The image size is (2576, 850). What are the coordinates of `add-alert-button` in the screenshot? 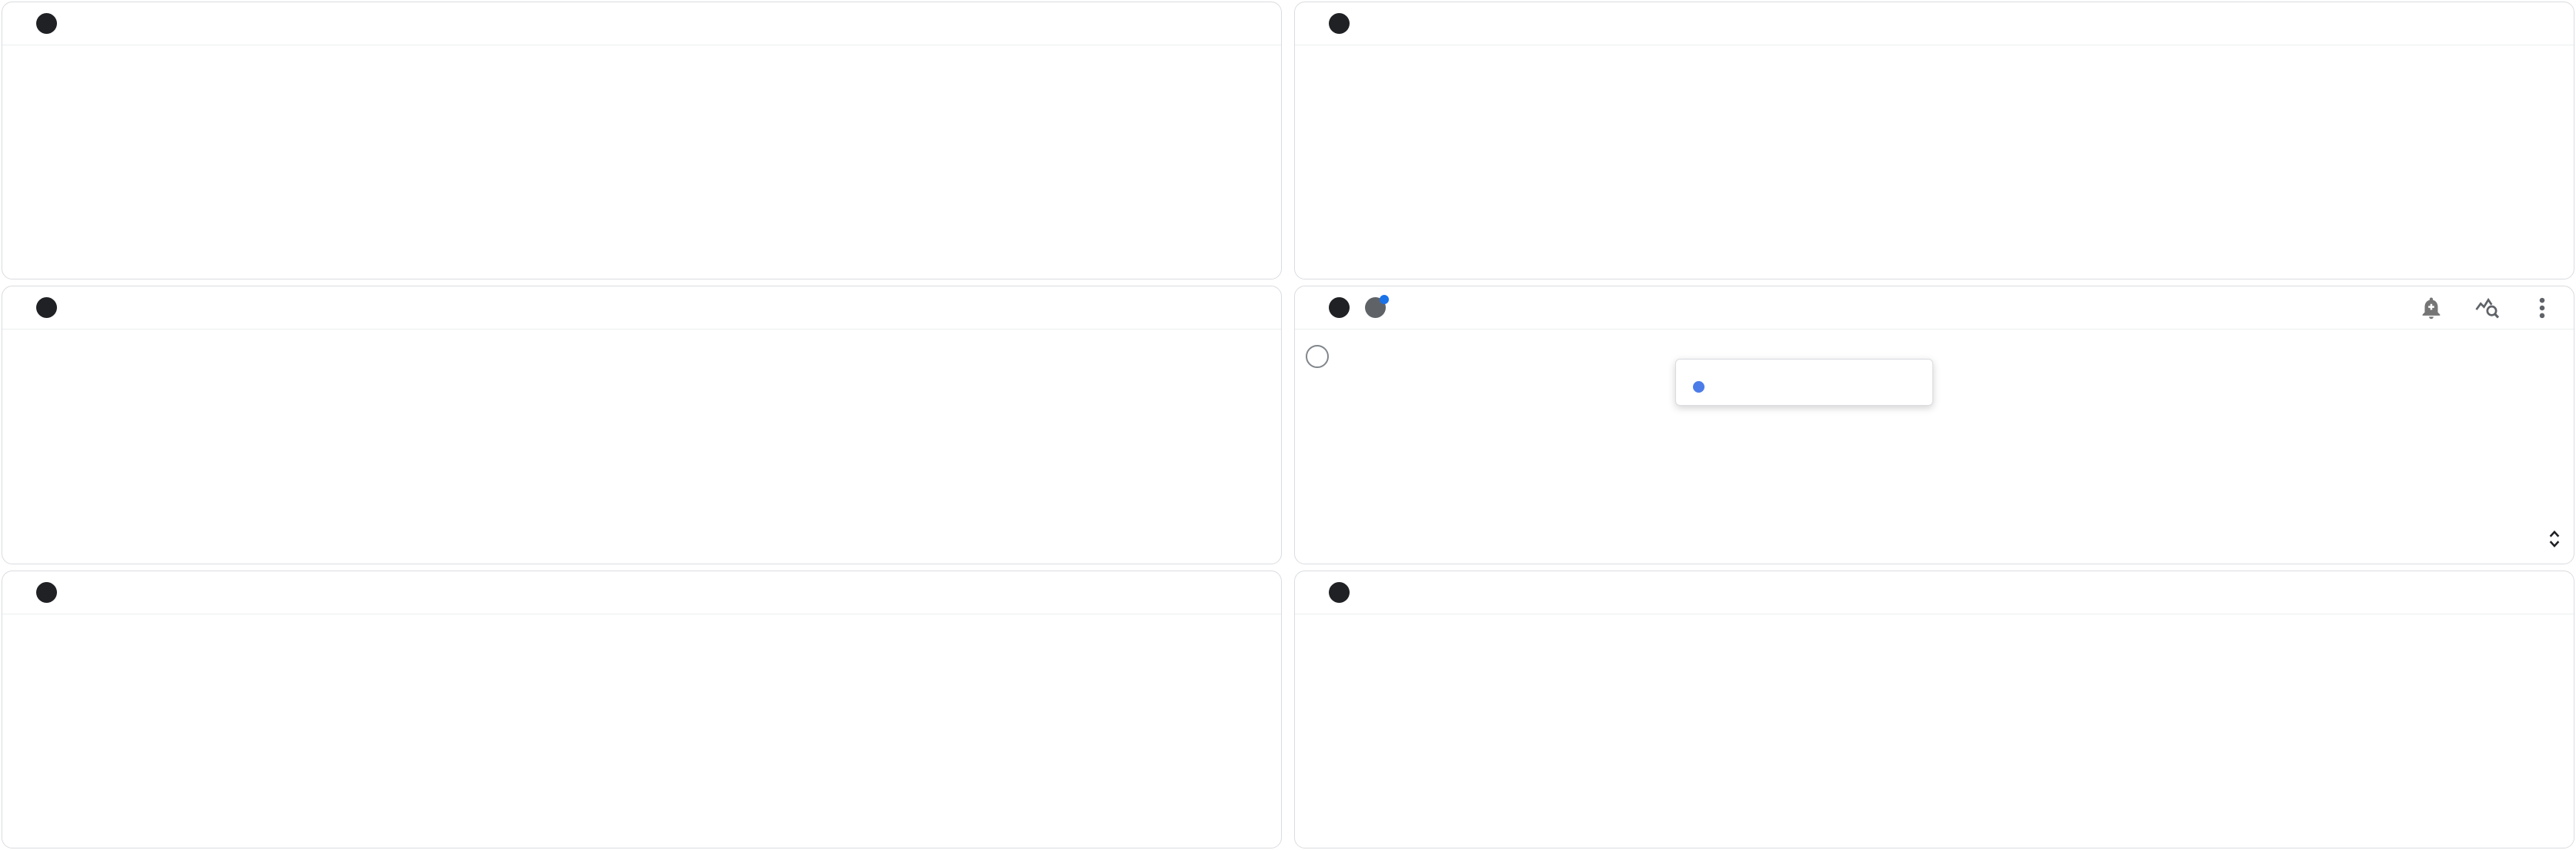 It's located at (2431, 308).